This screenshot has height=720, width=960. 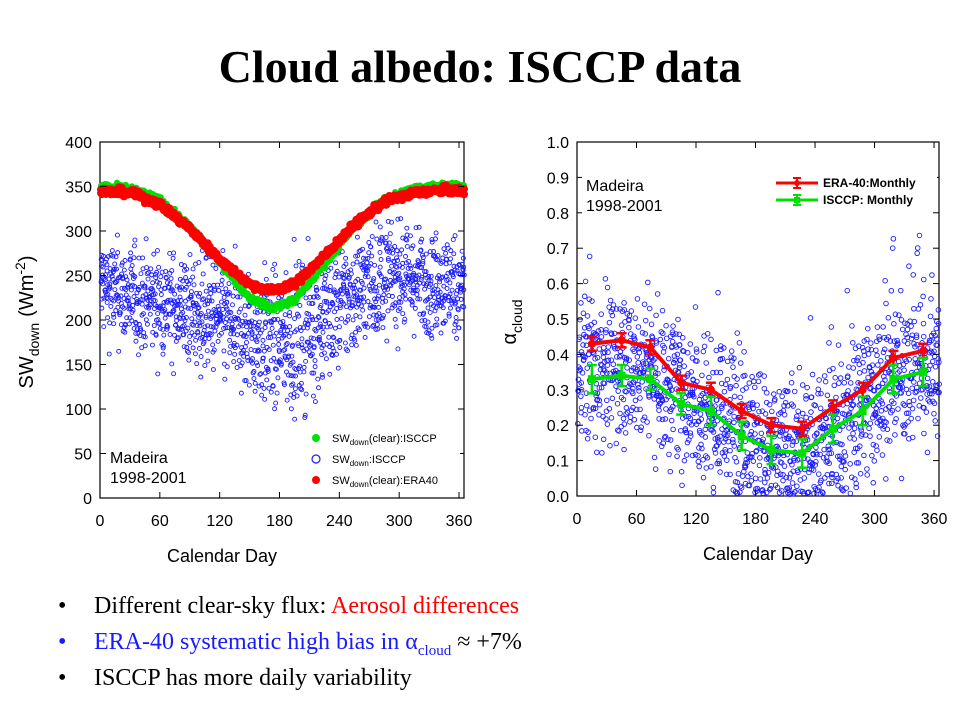 I want to click on y-tick-label: 0.5, so click(x=558, y=320).